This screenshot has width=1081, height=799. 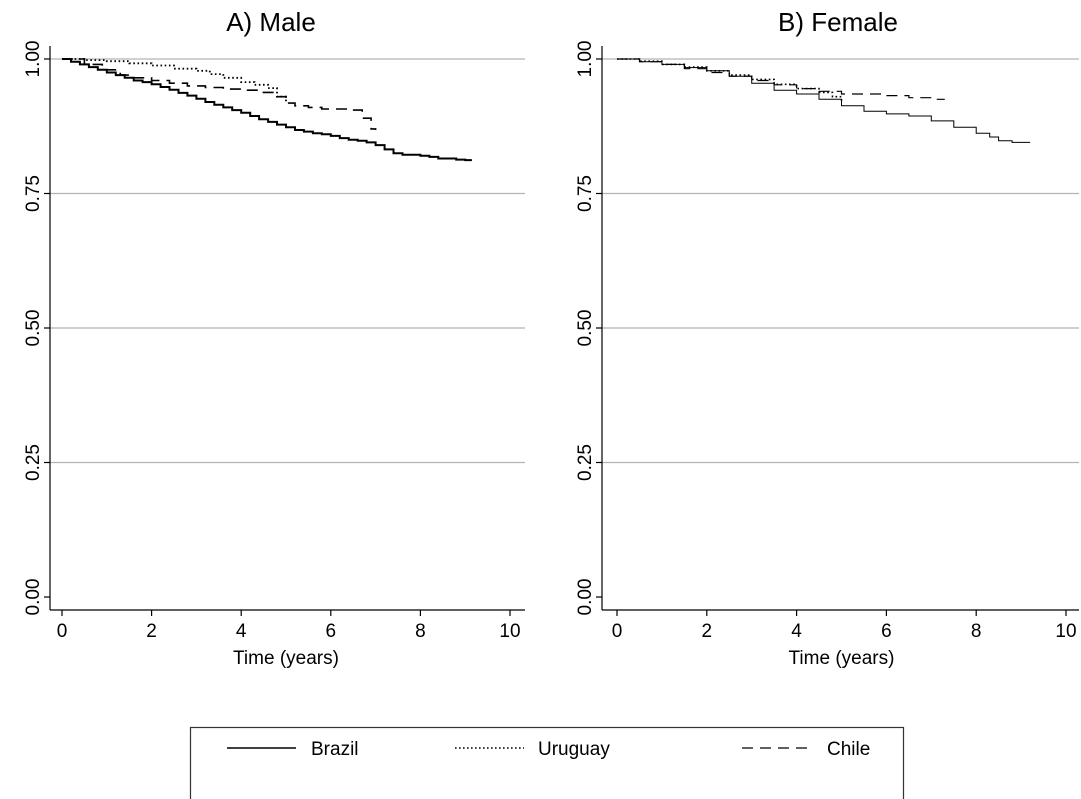 What do you see at coordinates (335, 749) in the screenshot?
I see `legend-label-brazil: Brazil` at bounding box center [335, 749].